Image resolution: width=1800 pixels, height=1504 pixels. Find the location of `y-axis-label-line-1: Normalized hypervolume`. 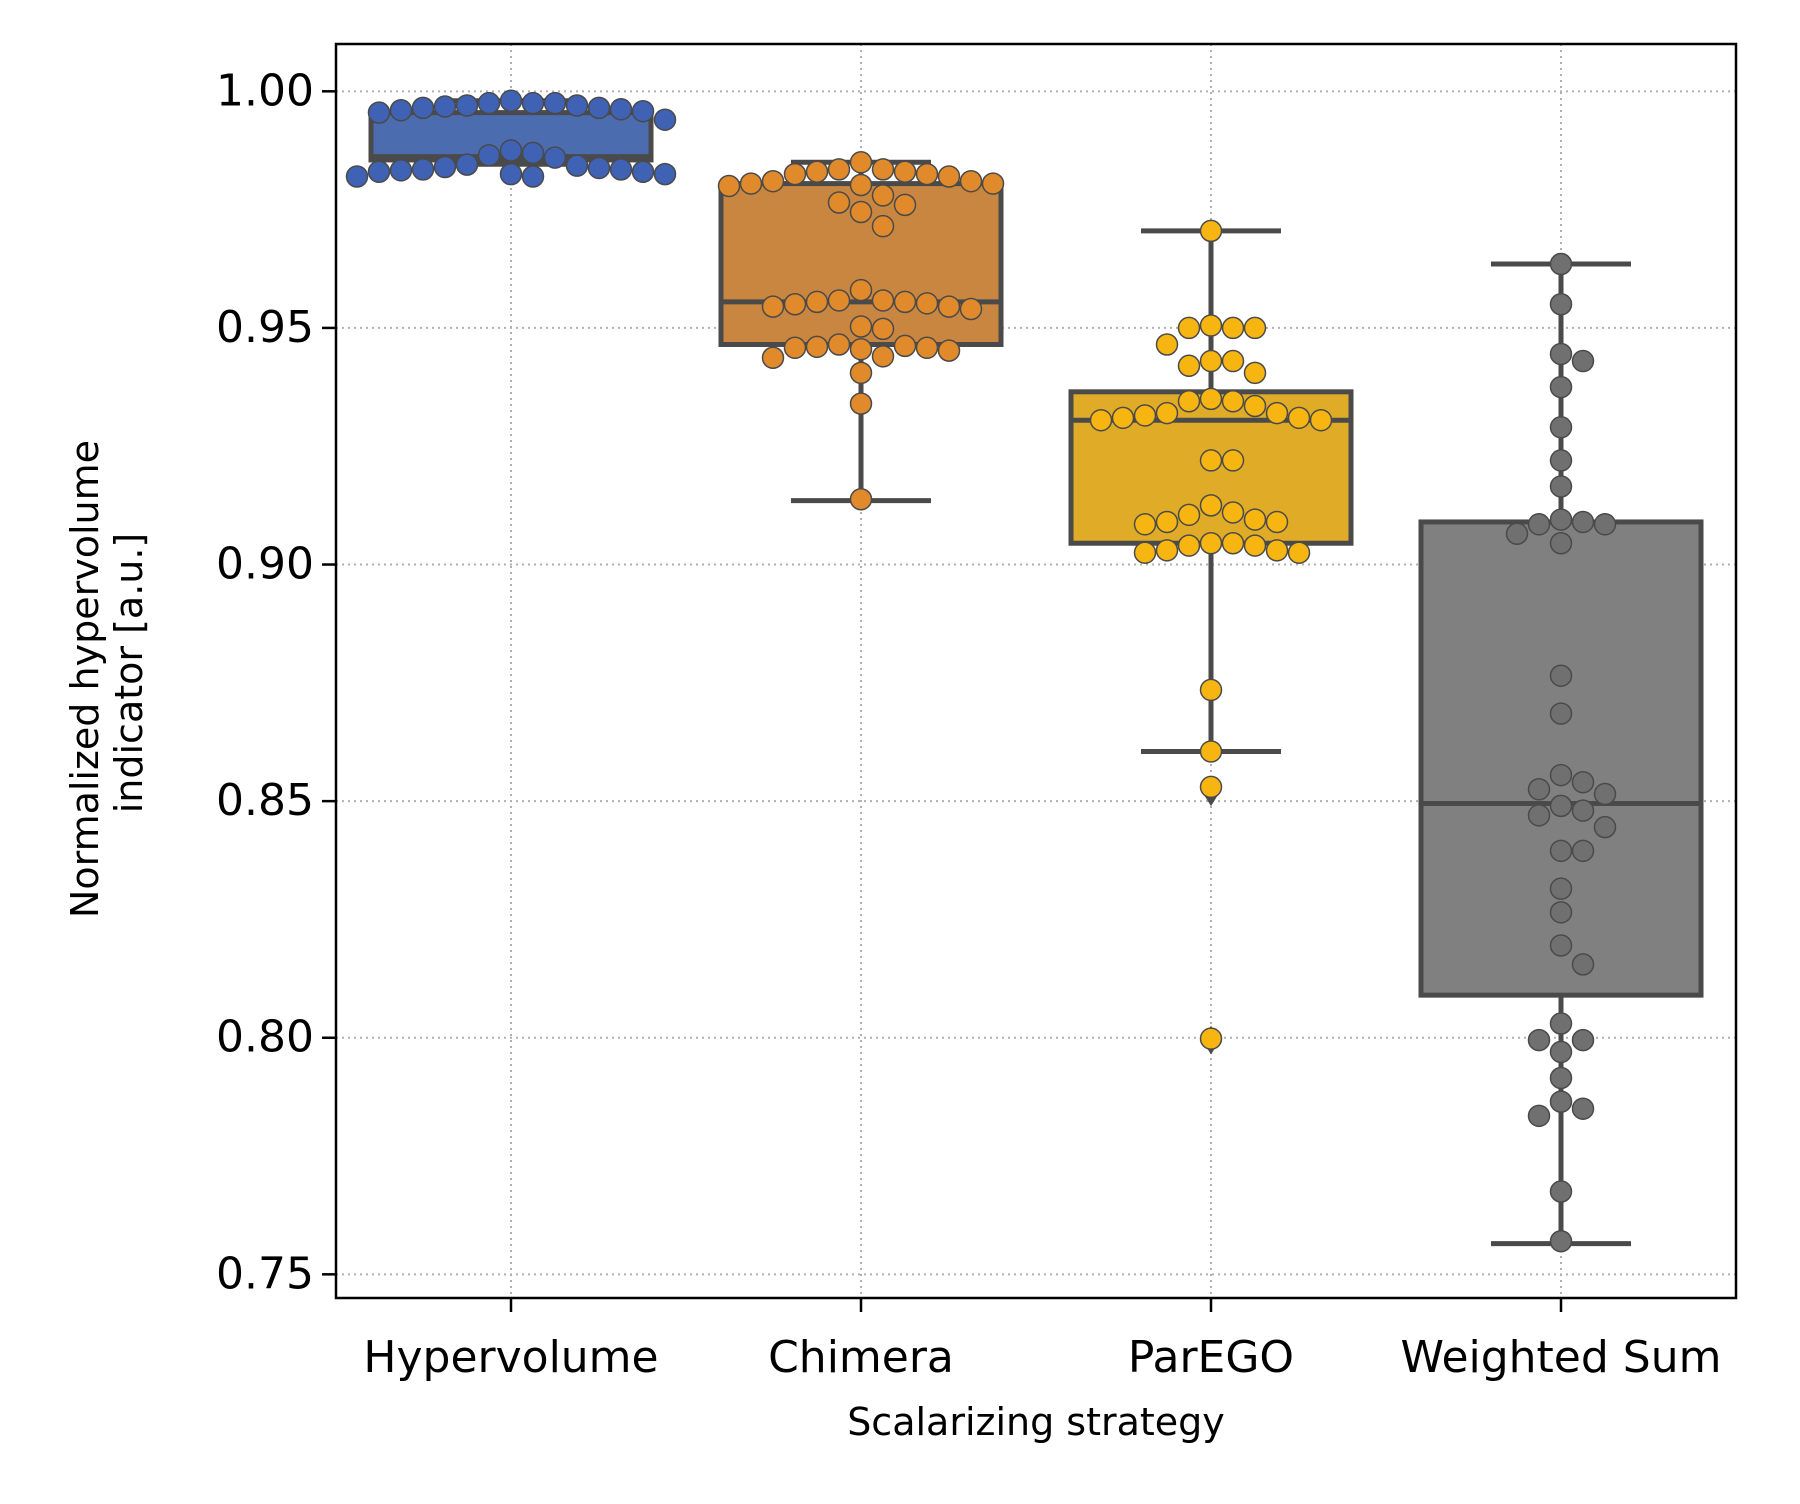

y-axis-label-line-1: Normalized hypervolume is located at coordinates (85, 679).